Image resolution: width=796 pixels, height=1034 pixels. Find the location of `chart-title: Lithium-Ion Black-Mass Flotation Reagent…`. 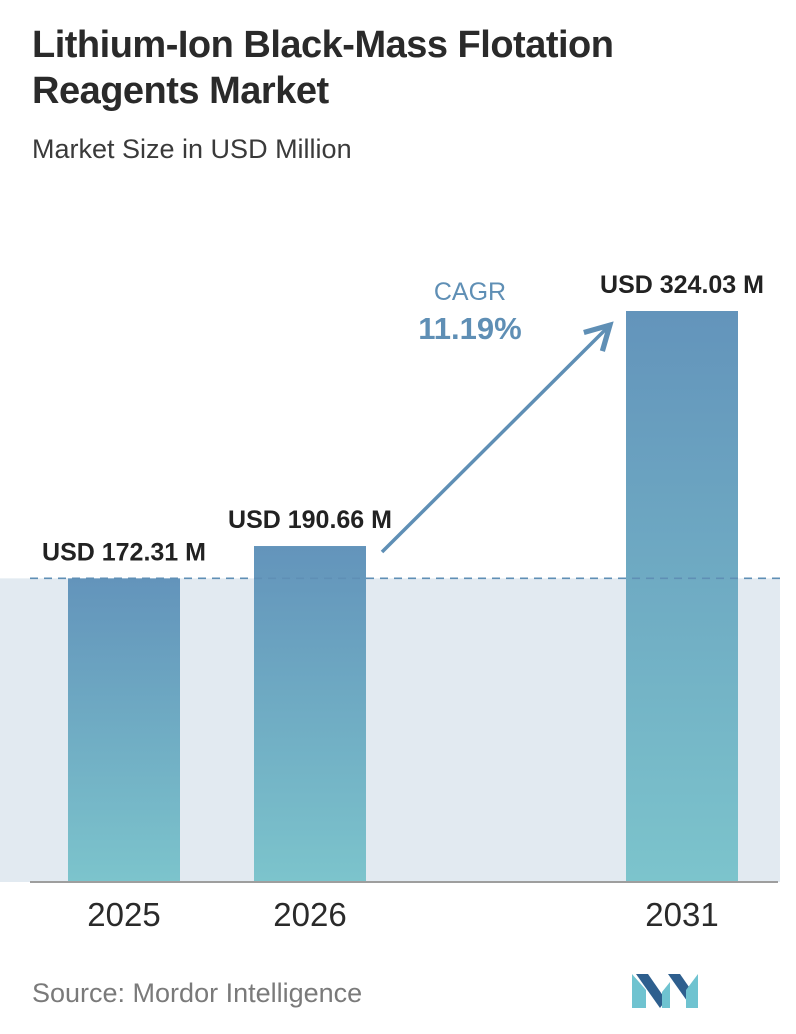

chart-title: Lithium-Ion Black-Mass Flotation Reagent… is located at coordinates (323, 68).